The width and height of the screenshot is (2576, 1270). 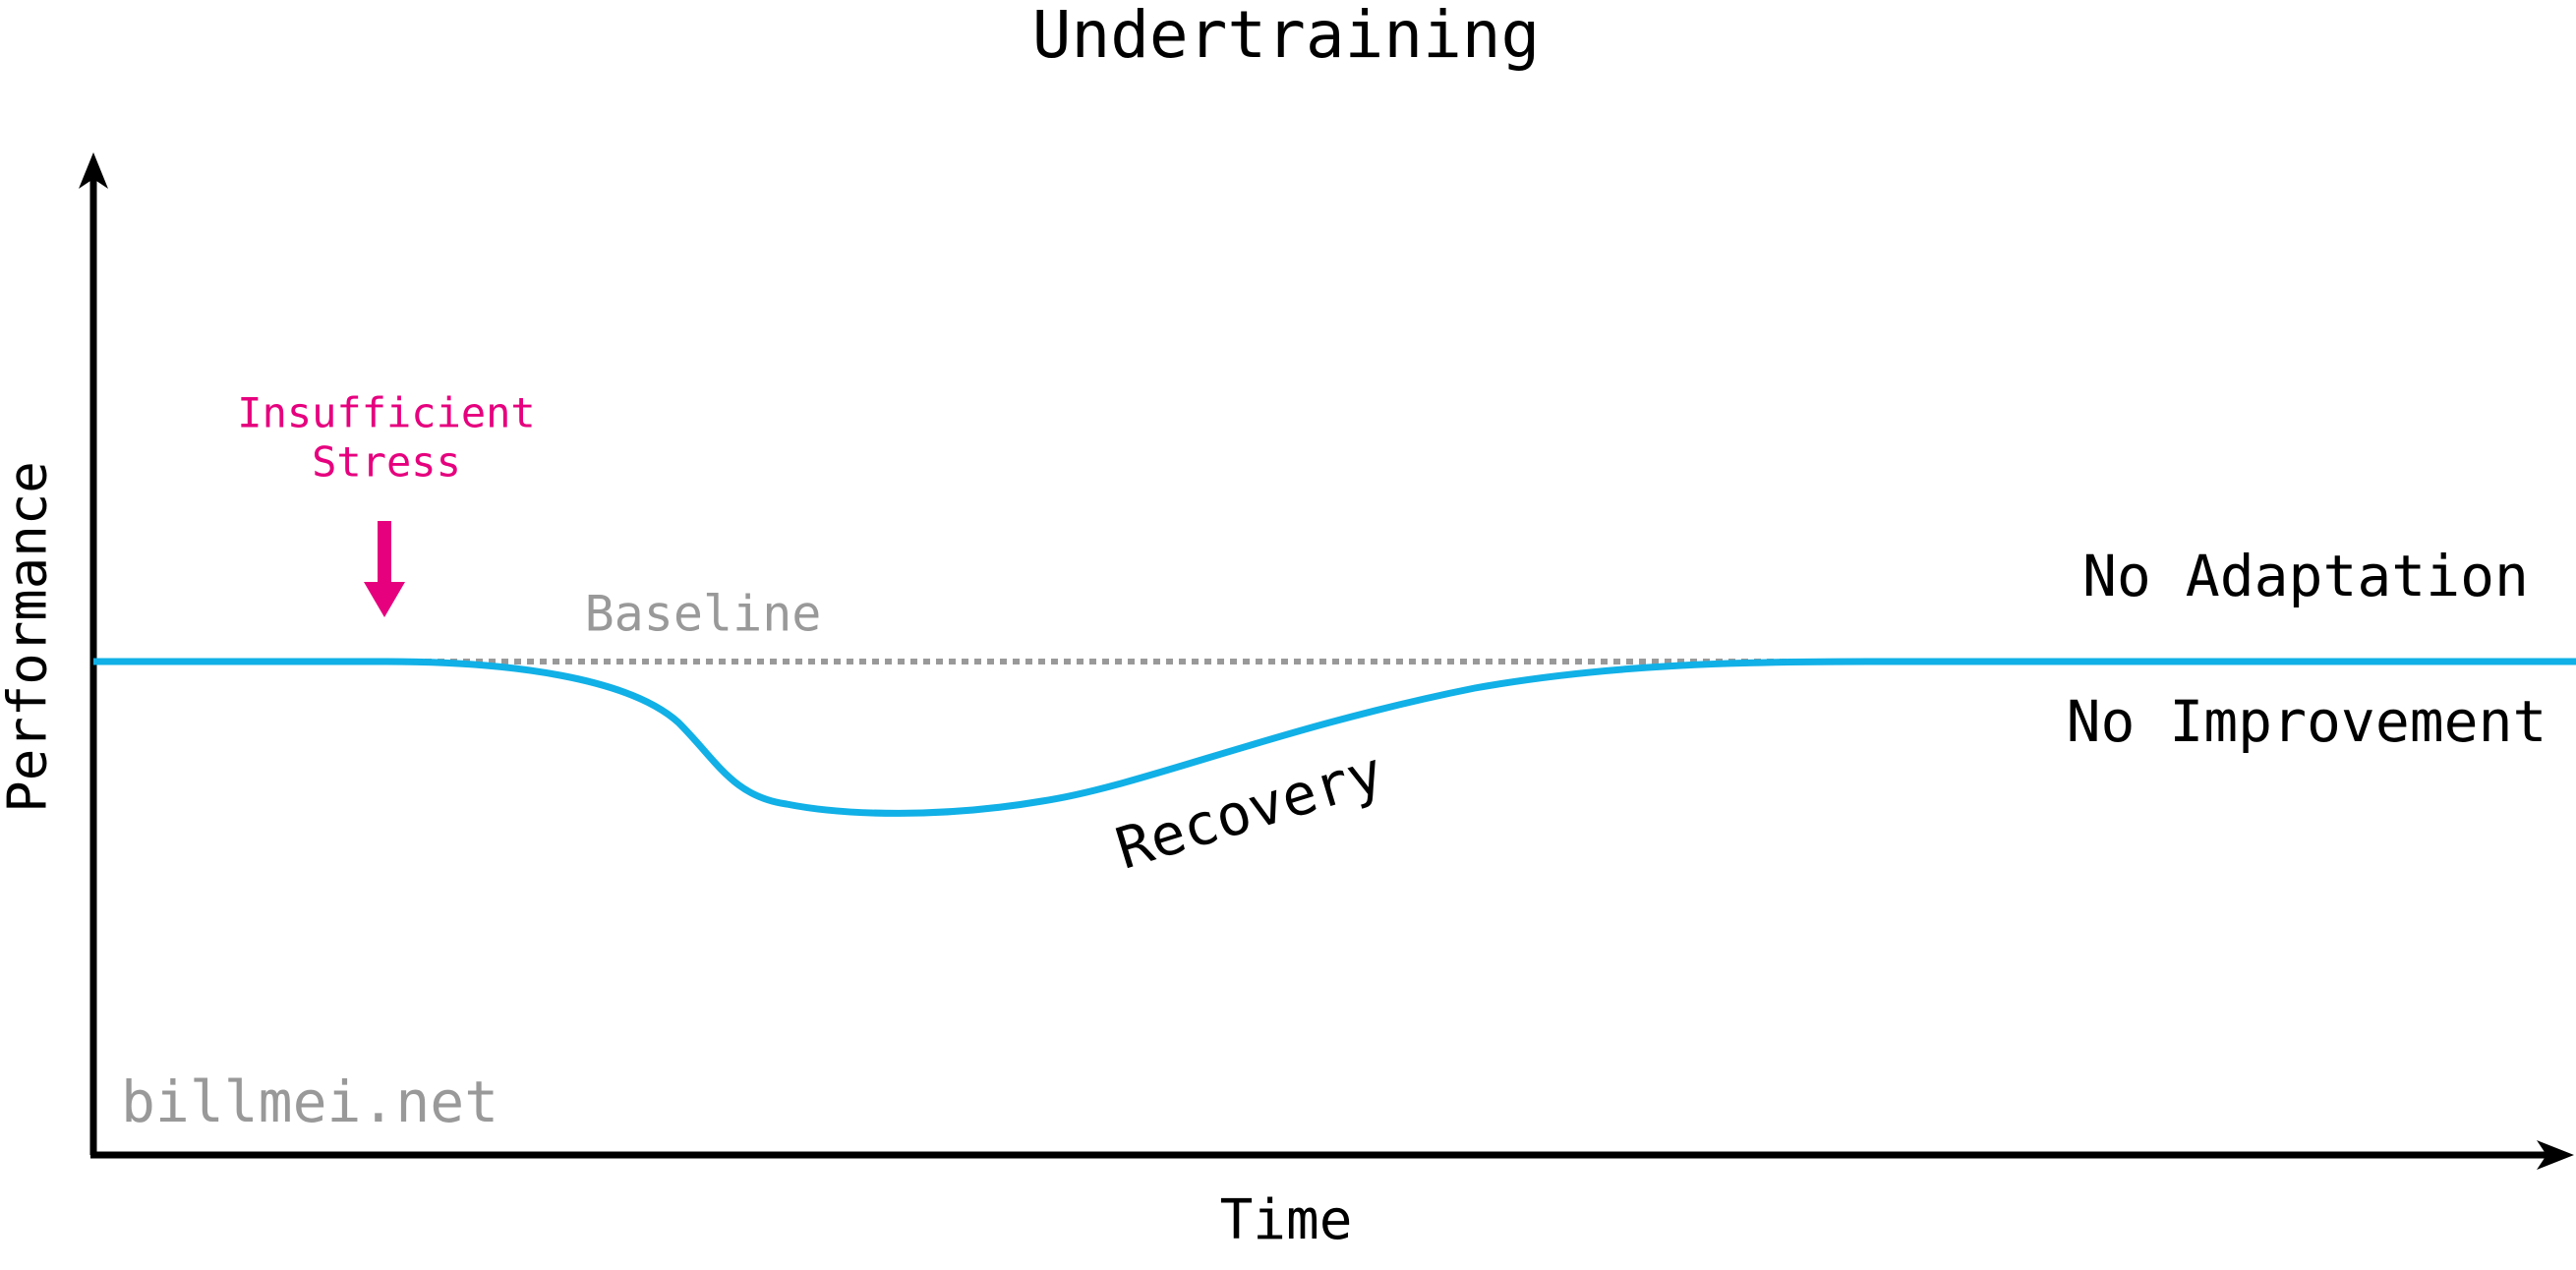 What do you see at coordinates (93, 170) in the screenshot?
I see `y-axis-arrow` at bounding box center [93, 170].